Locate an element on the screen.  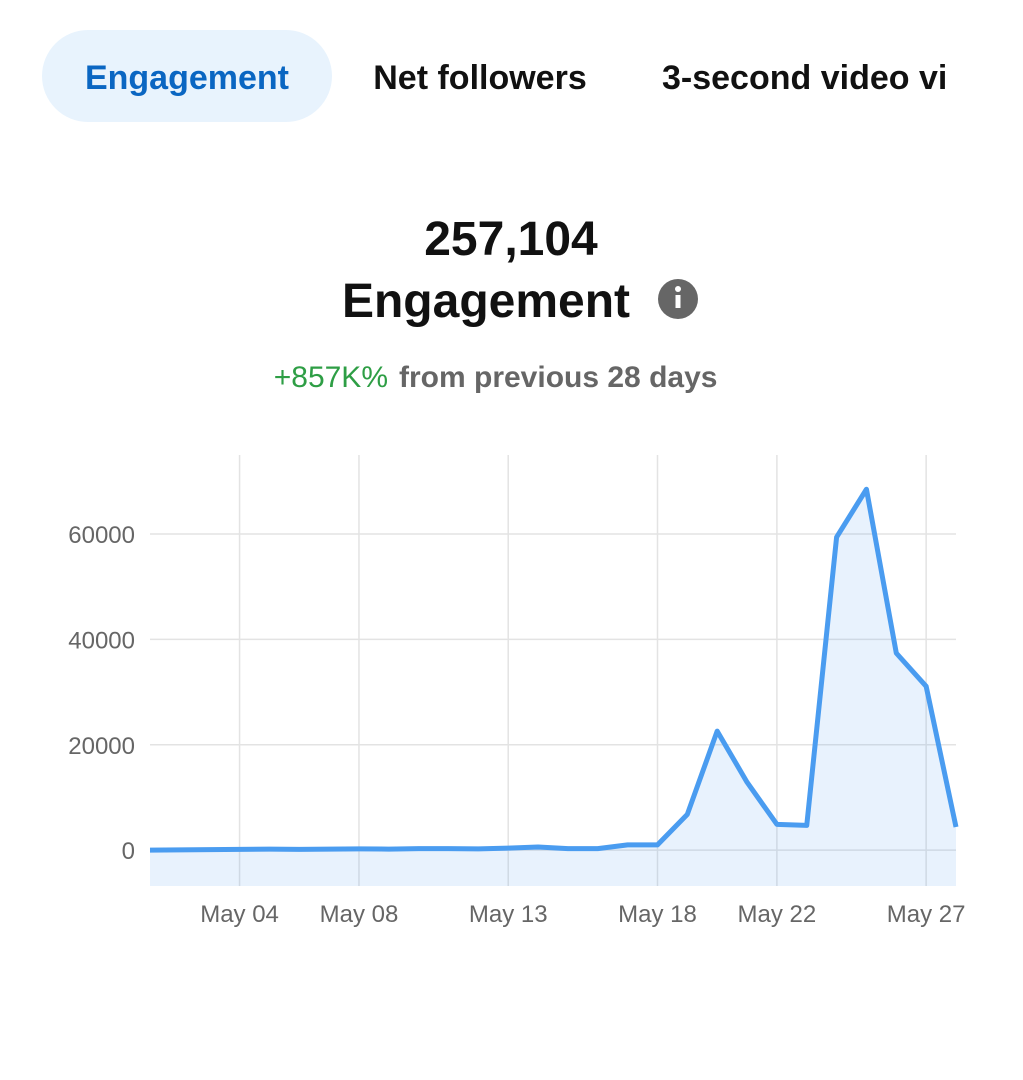
tab: Engagement is located at coordinates (187, 78).